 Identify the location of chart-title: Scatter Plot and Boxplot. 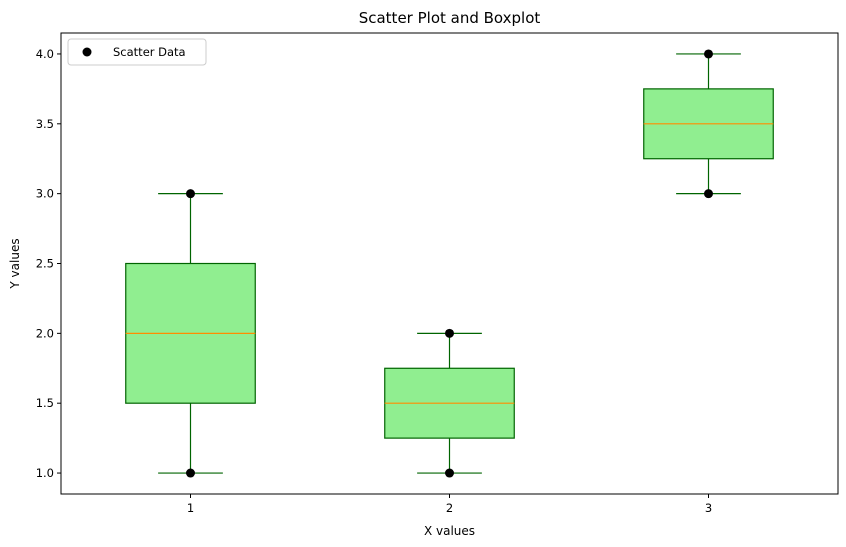
(450, 18).